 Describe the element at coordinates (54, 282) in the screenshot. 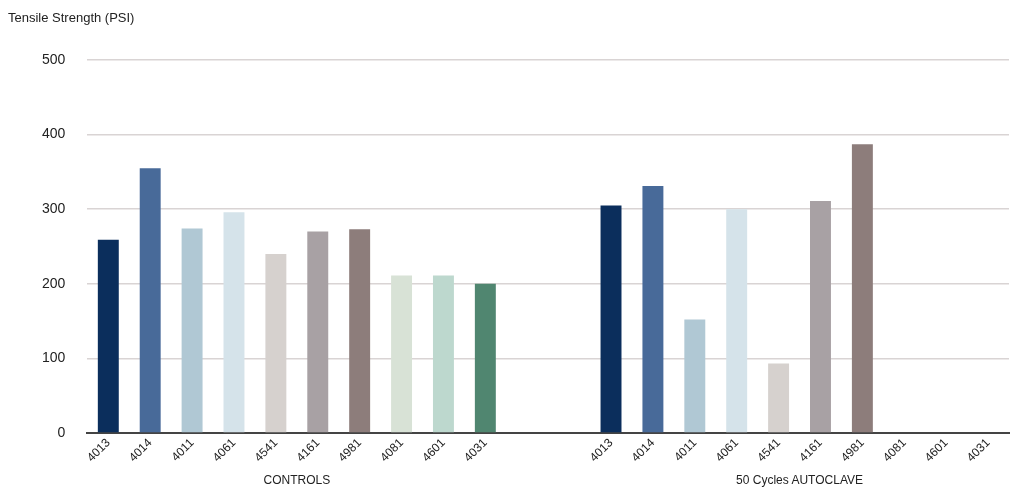

I see `y-tick-label: 200` at that location.